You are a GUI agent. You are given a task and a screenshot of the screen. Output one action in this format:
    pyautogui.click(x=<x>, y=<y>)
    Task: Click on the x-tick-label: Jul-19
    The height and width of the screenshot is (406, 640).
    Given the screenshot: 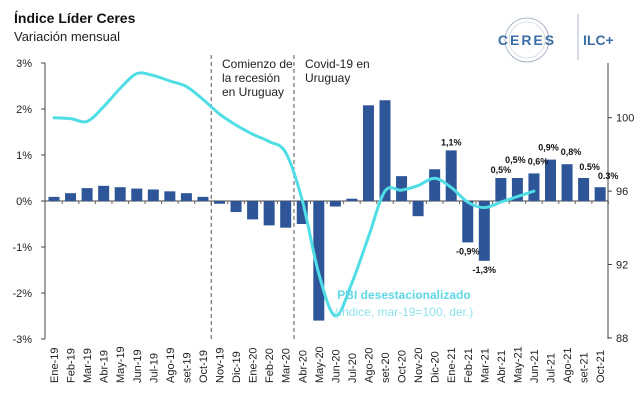 What is the action you would take?
    pyautogui.click(x=154, y=368)
    